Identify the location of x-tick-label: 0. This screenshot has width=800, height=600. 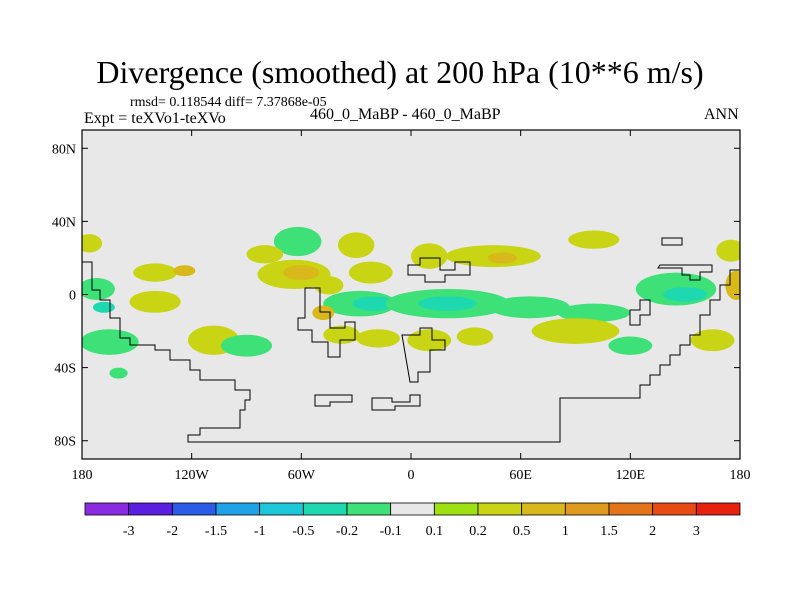
(411, 475).